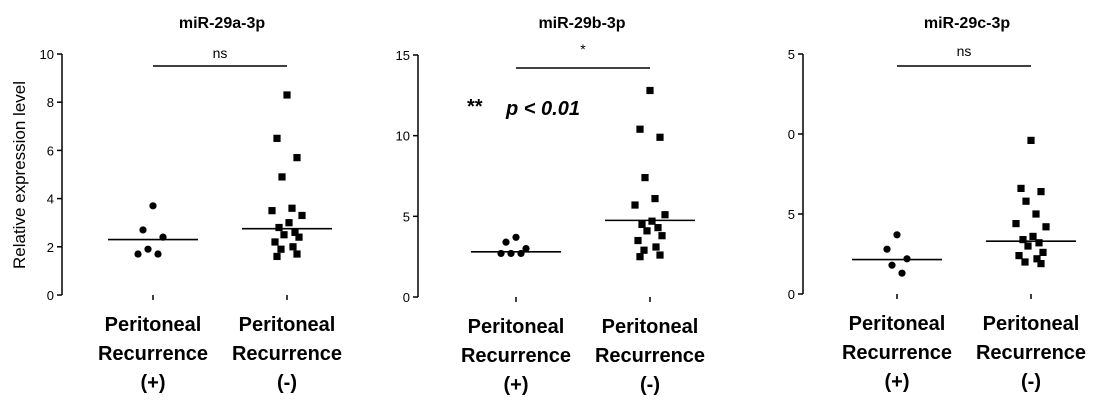 The image size is (1115, 401). What do you see at coordinates (583, 49) in the screenshot?
I see `significance-label: *` at bounding box center [583, 49].